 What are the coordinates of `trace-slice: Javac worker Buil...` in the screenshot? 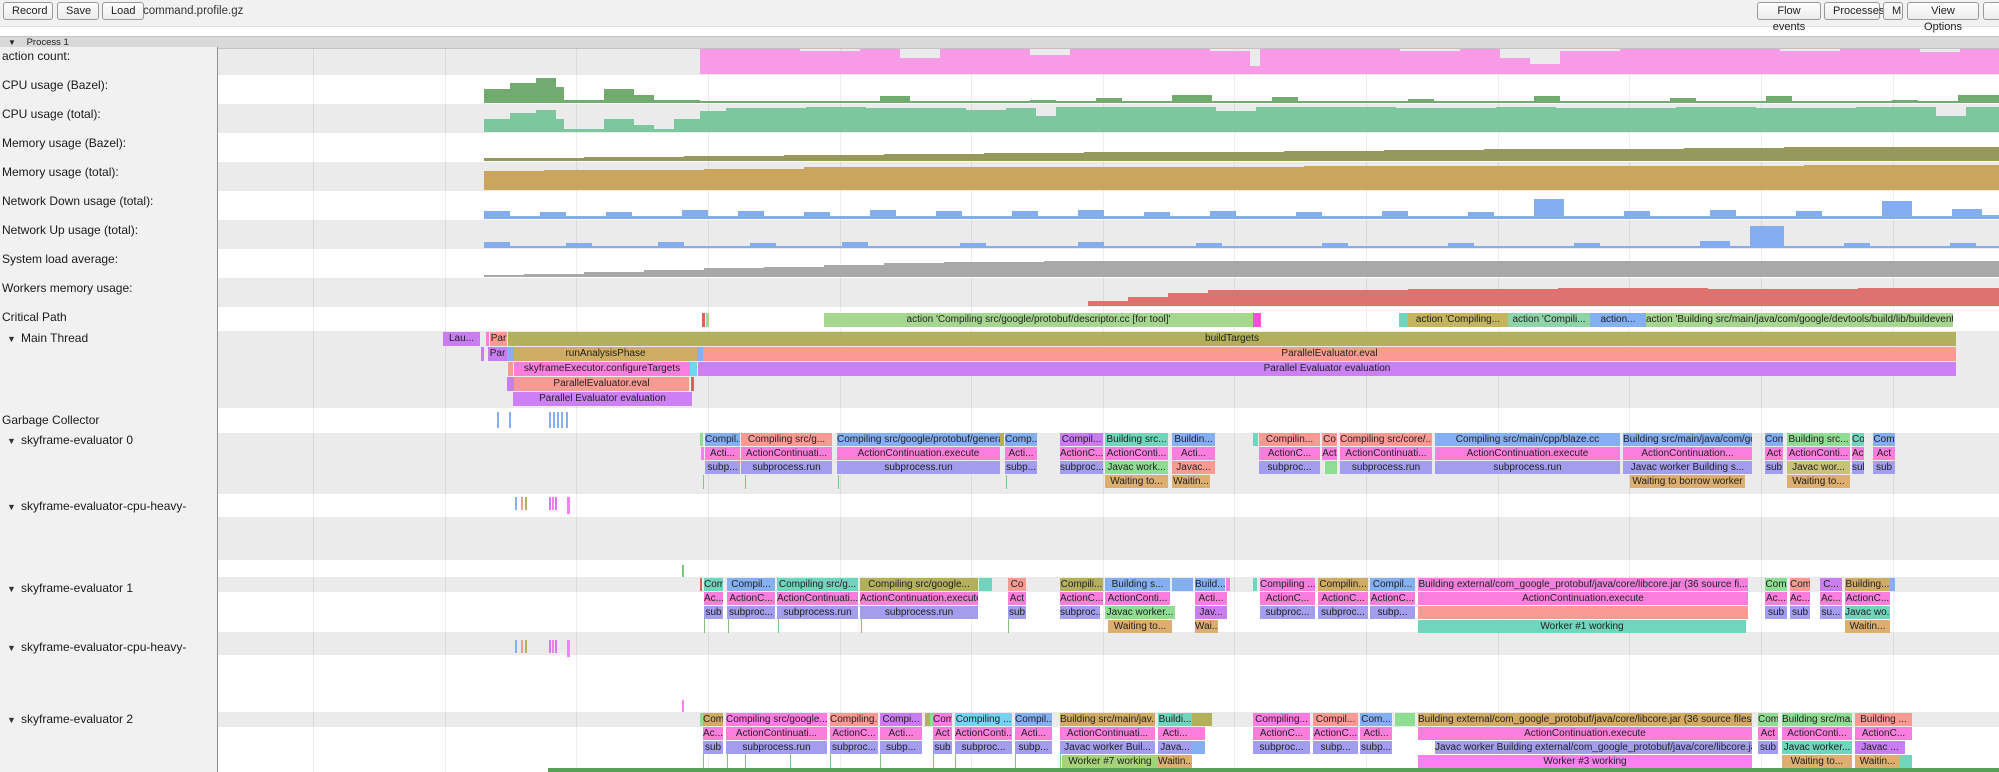 It's located at (1107, 747).